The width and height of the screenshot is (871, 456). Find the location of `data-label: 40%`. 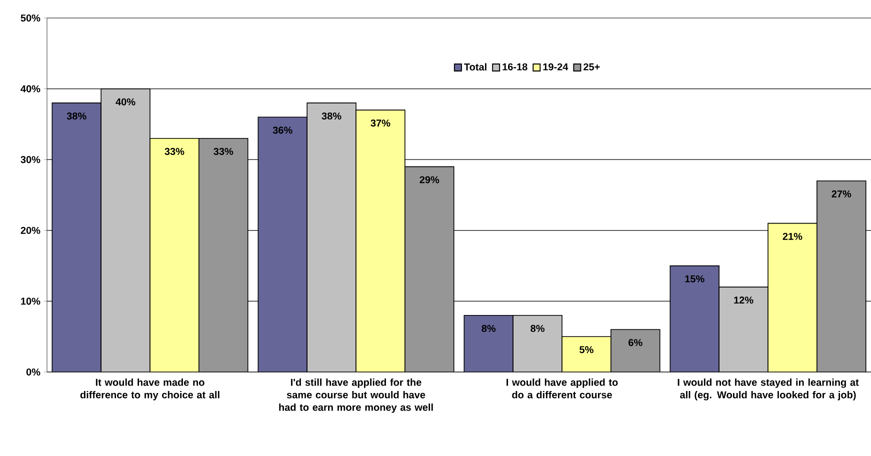

data-label: 40% is located at coordinates (126, 102).